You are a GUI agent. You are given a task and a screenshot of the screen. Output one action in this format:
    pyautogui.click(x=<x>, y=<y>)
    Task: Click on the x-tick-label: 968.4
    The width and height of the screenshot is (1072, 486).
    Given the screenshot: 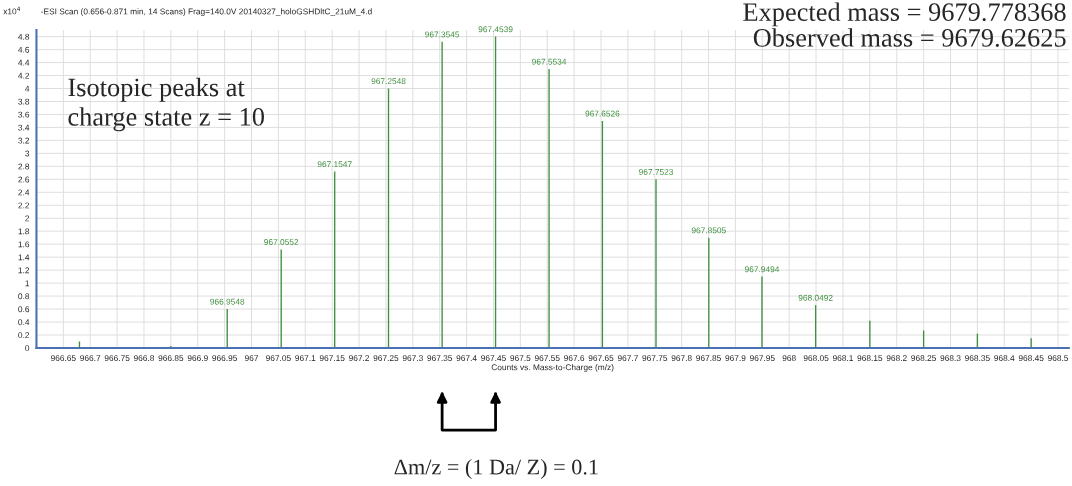 What is the action you would take?
    pyautogui.click(x=1004, y=358)
    